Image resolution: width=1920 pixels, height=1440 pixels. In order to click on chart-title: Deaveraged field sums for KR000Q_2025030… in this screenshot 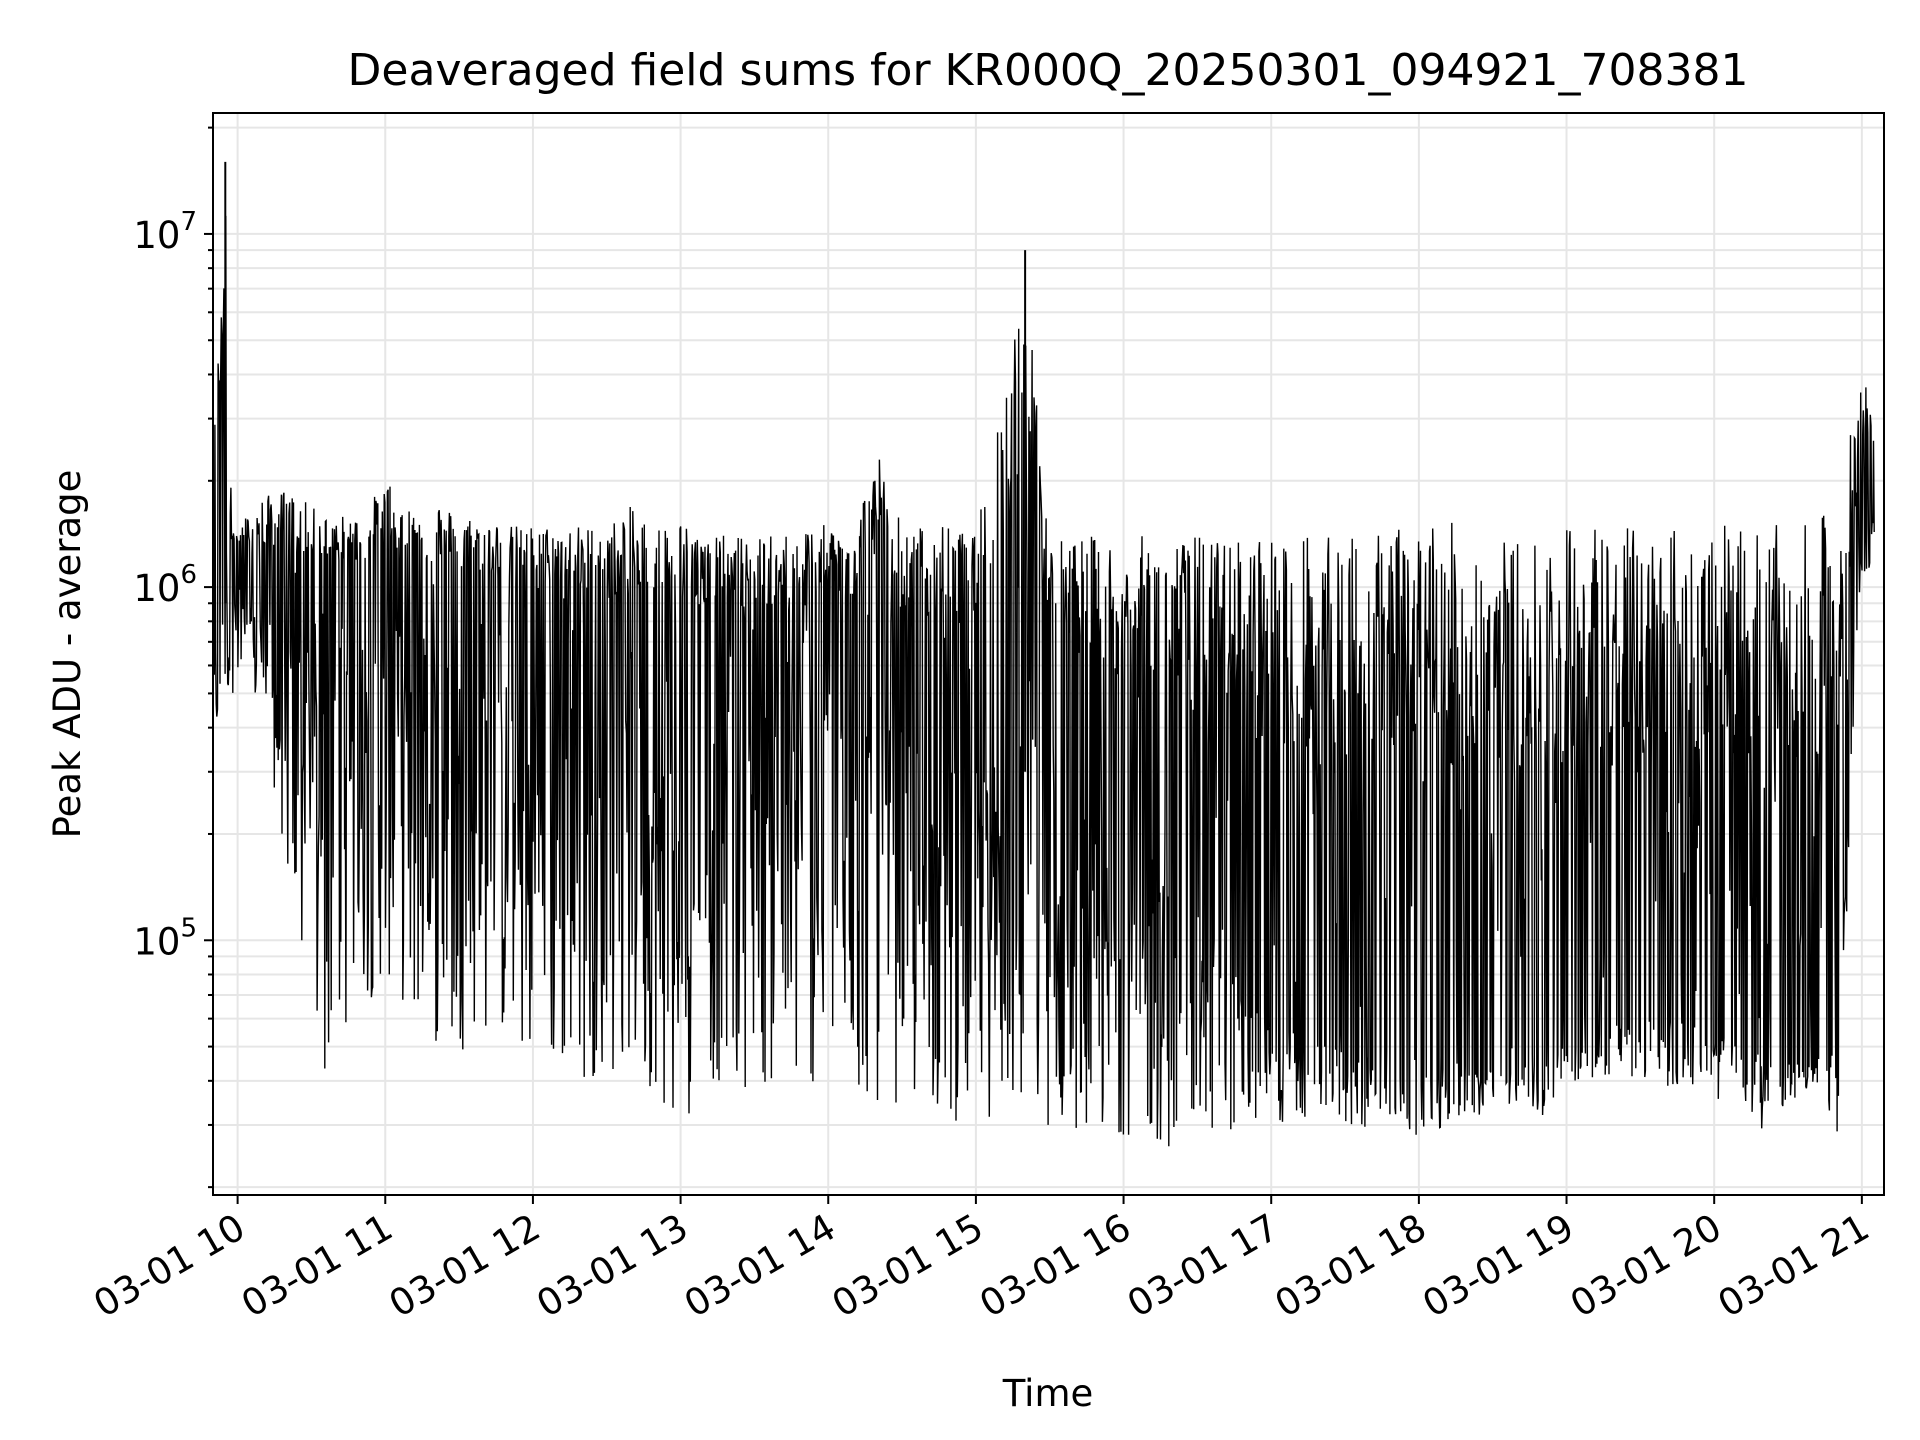, I will do `click(1048, 70)`.